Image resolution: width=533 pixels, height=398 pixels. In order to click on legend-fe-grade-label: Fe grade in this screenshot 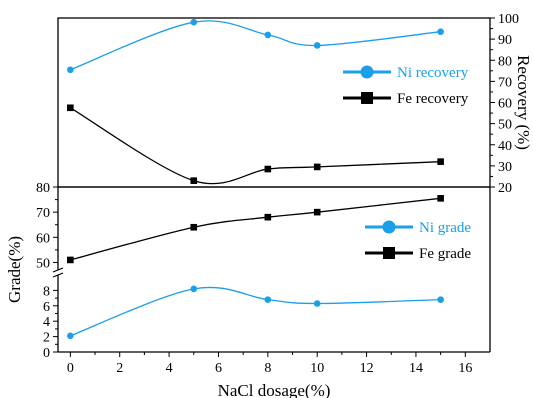, I will do `click(445, 254)`.